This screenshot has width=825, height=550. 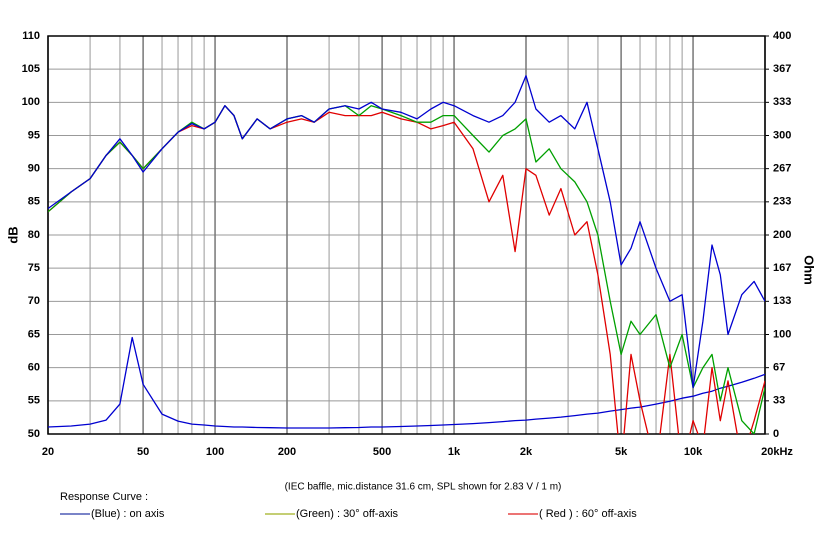 What do you see at coordinates (48, 452) in the screenshot?
I see `x-tick-label: 20` at bounding box center [48, 452].